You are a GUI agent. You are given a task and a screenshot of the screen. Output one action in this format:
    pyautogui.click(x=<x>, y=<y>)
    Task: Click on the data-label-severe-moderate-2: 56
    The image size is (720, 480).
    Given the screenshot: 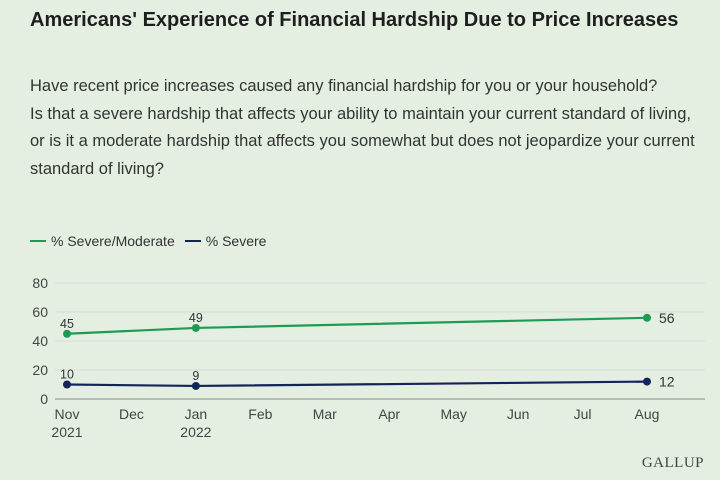 What is the action you would take?
    pyautogui.click(x=667, y=318)
    